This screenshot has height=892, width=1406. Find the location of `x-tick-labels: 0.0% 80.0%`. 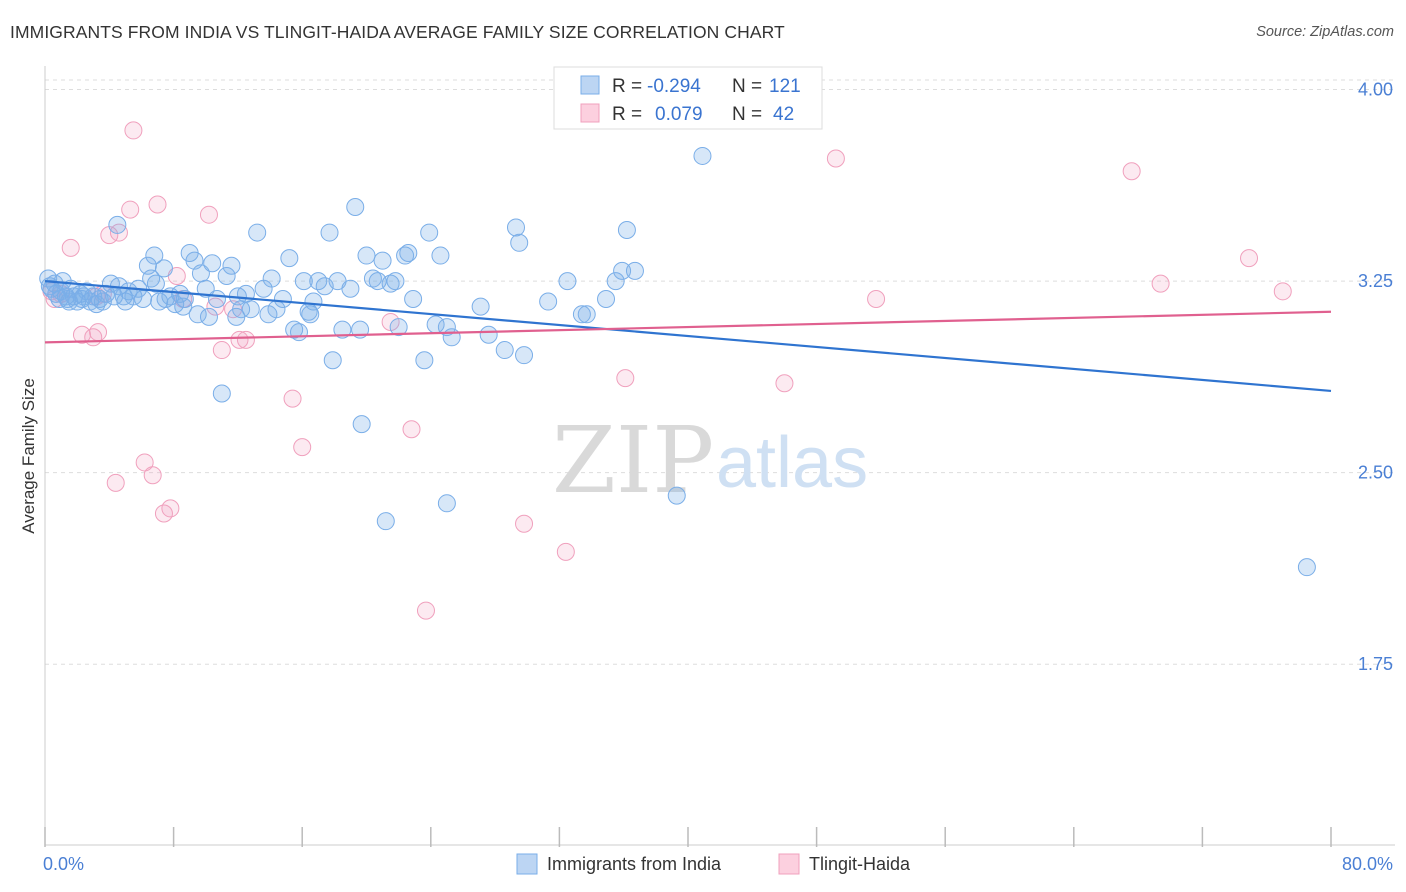

x-tick-labels: 0.0% 80.0% is located at coordinates (718, 864).